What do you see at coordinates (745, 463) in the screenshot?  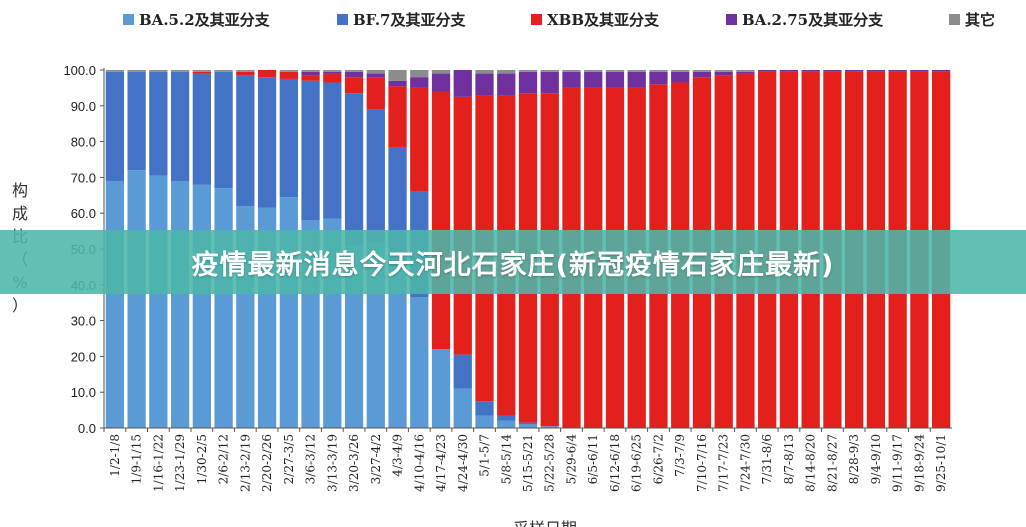 I see `x-tick-label: 7/24-7/30` at bounding box center [745, 463].